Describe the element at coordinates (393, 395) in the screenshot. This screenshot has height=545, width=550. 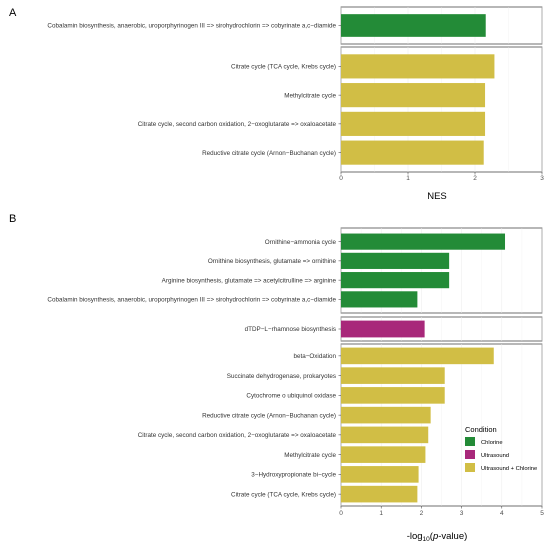
I see `bar-cytochrome-o-ubiquinol-oxidase` at that location.